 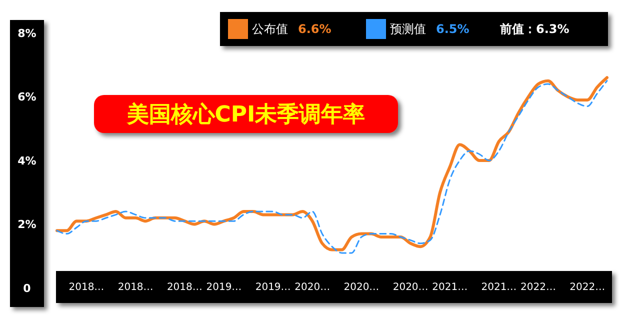 What do you see at coordinates (27, 161) in the screenshot?
I see `y-tick-label: 4%` at bounding box center [27, 161].